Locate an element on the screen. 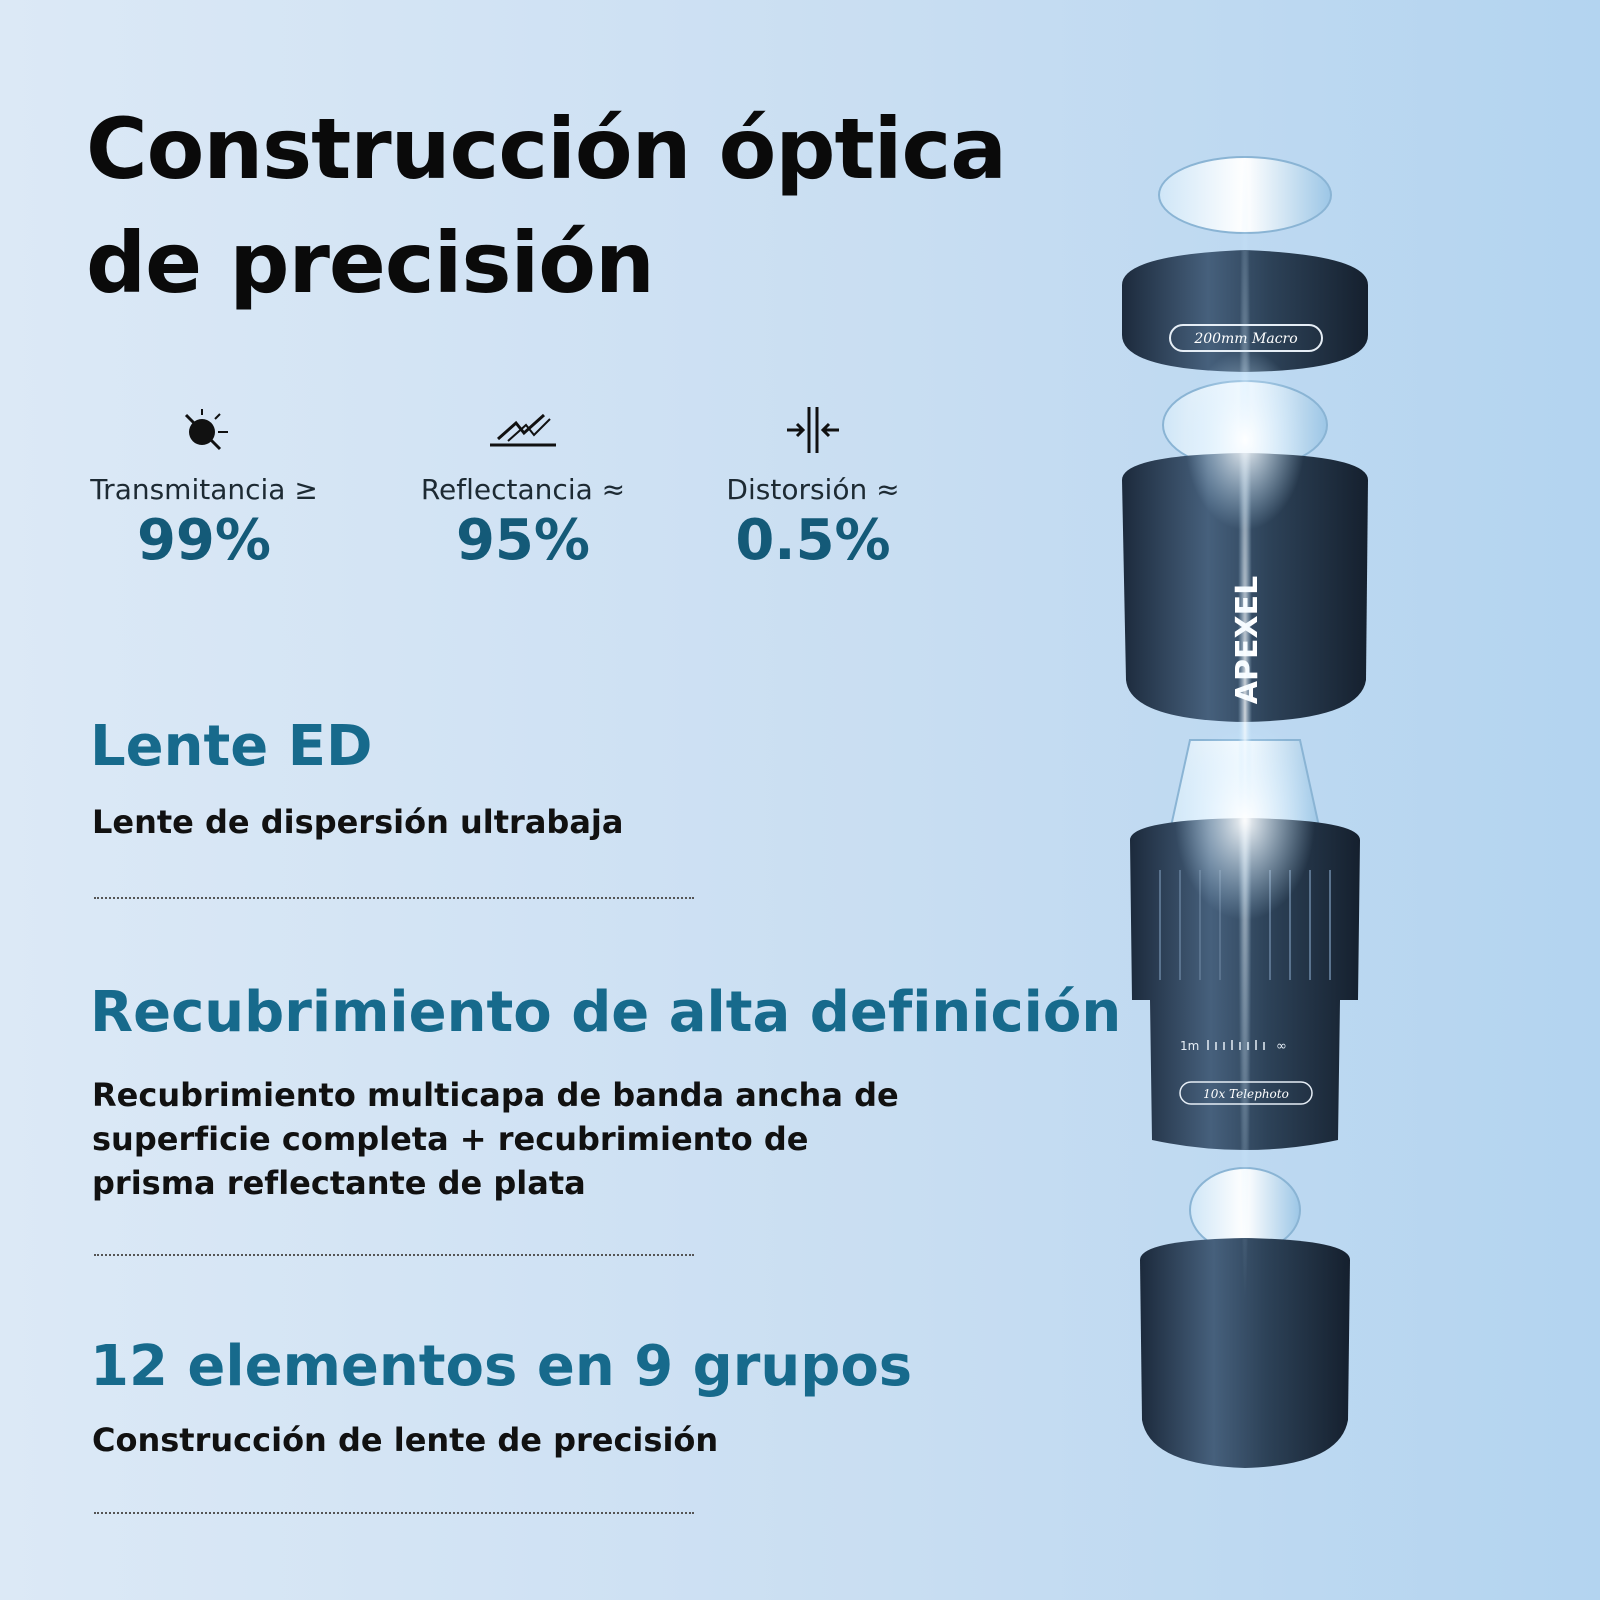 The height and width of the screenshot is (1600, 1600). scale-label: ∞ is located at coordinates (1281, 1046).